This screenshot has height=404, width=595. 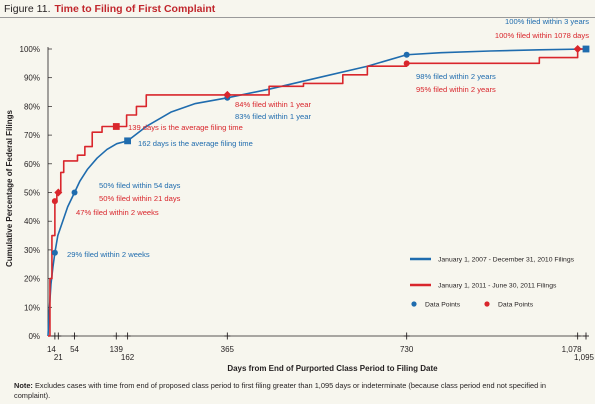 I want to click on annotation-label: 83% filed within 1 year, so click(x=273, y=116).